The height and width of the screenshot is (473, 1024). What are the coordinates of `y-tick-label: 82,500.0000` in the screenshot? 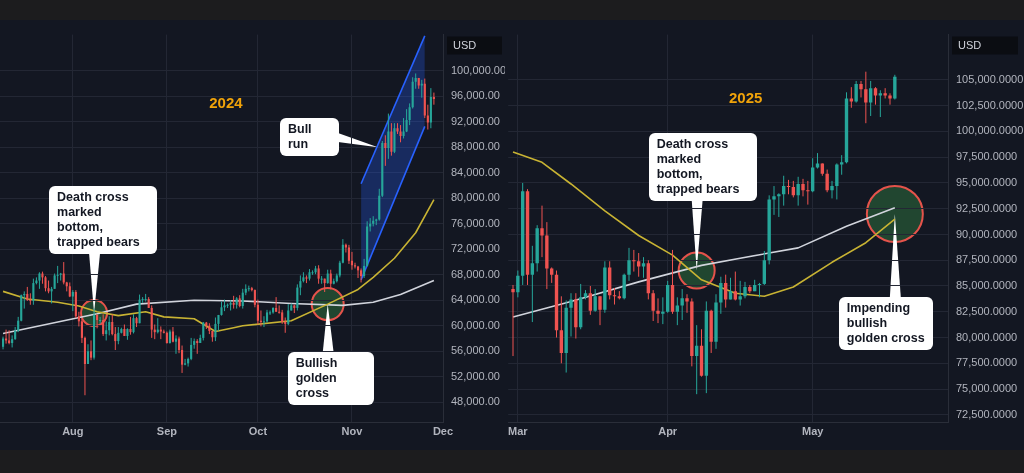 It's located at (987, 310).